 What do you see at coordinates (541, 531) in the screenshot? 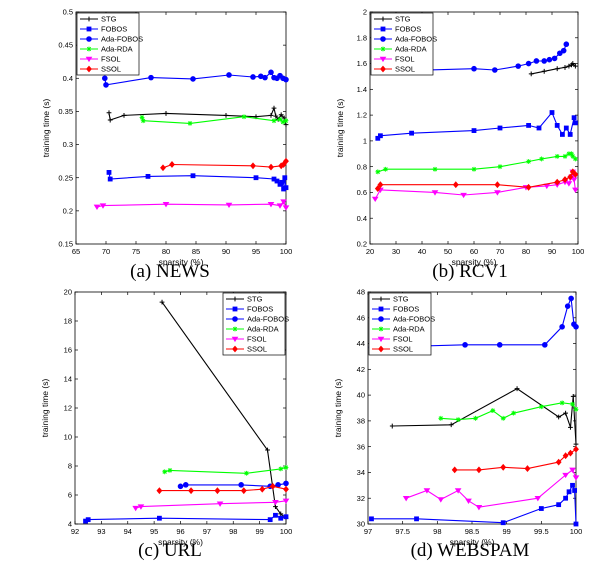
I see `x-tick-label: 99.5` at bounding box center [541, 531].